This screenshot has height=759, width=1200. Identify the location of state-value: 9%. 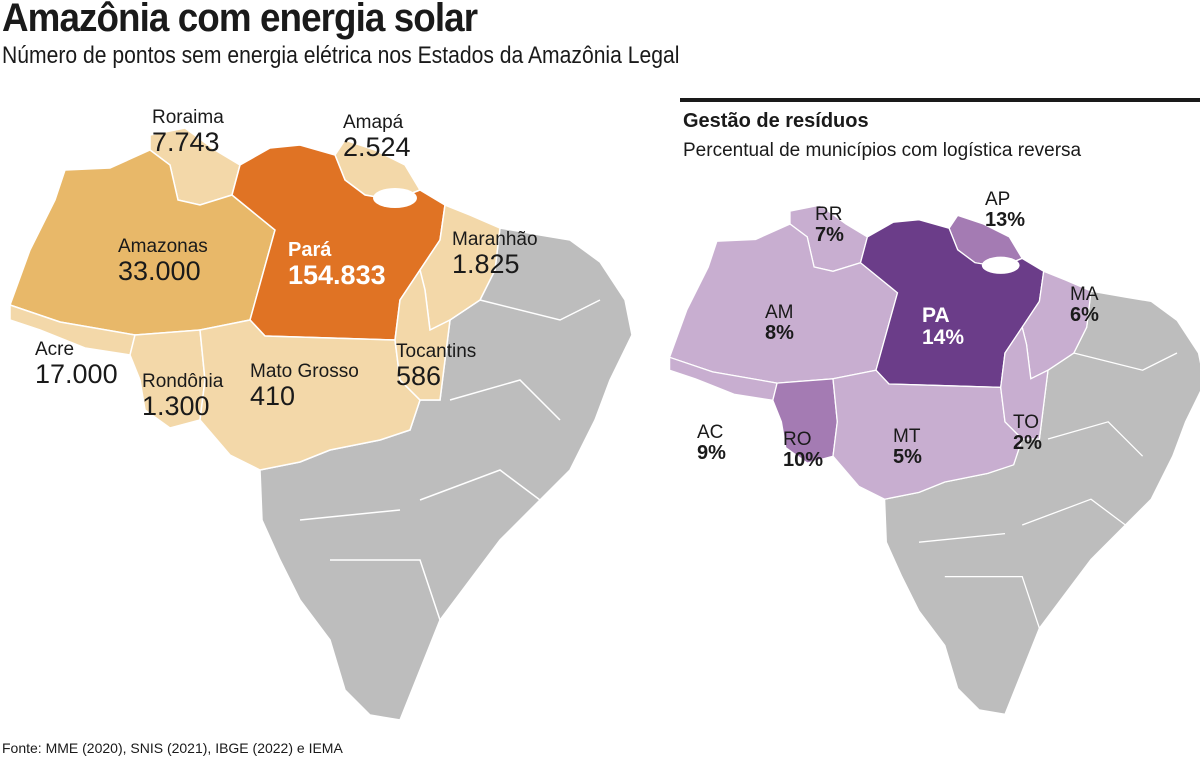
(711, 452).